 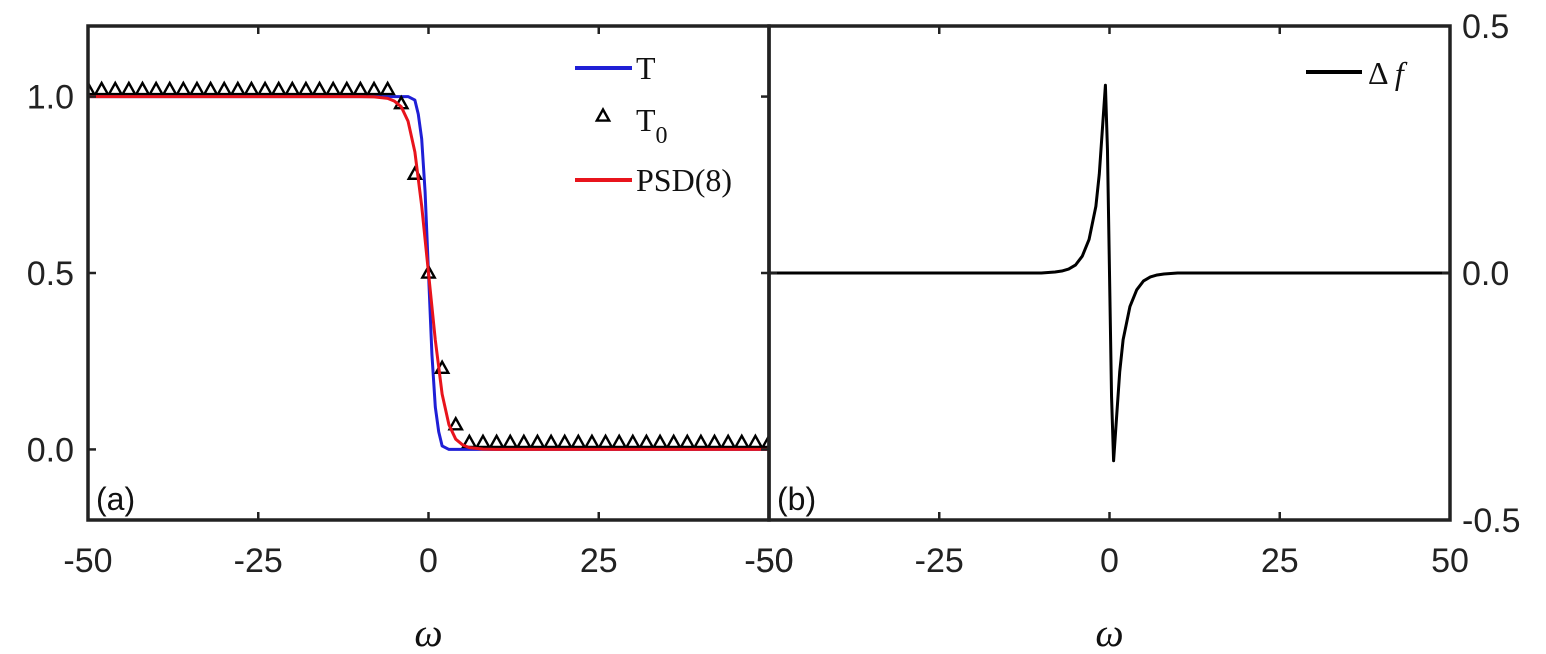 What do you see at coordinates (1280, 561) in the screenshot?
I see `panel-b-x-tick-label: 25` at bounding box center [1280, 561].